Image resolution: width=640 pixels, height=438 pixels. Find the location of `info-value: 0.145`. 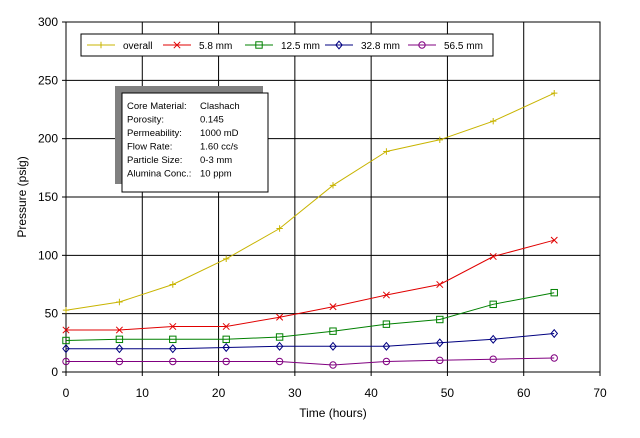

info-value: 0.145 is located at coordinates (212, 120).